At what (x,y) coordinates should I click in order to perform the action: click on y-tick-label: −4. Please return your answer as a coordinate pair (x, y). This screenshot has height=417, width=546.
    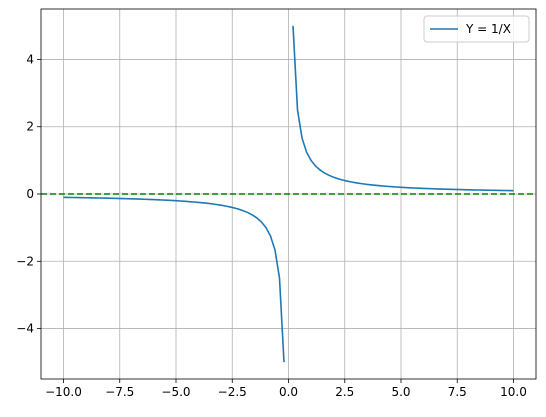
    Looking at the image, I should click on (25, 329).